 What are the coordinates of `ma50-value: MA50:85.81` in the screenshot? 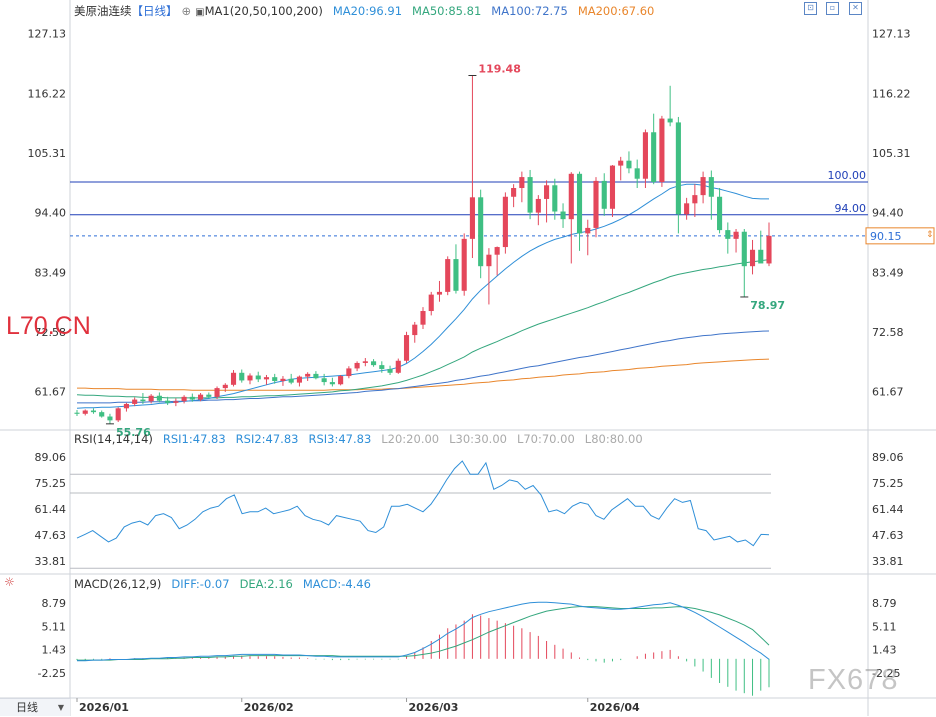 It's located at (447, 11).